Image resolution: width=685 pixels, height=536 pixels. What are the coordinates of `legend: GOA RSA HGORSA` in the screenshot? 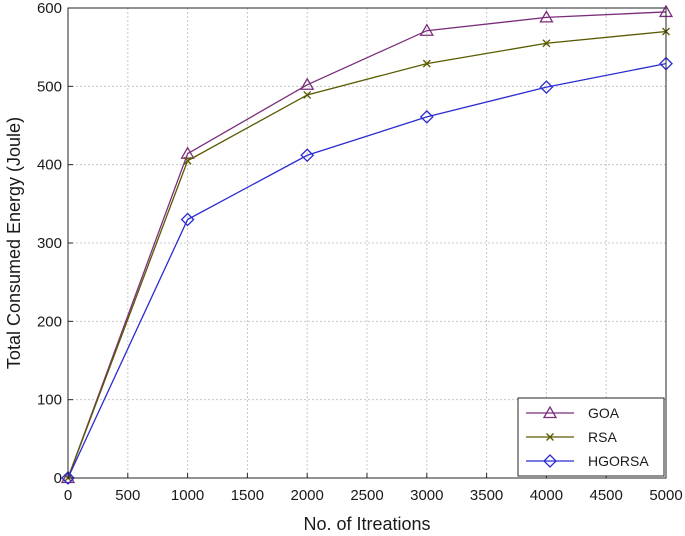 It's located at (591, 437).